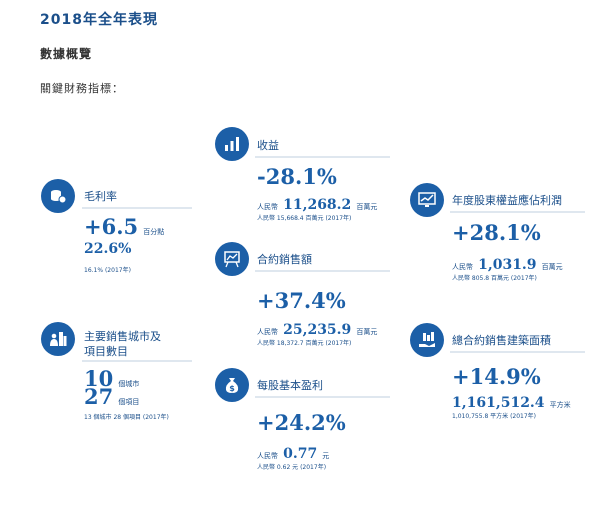 The image size is (600, 512). Describe the element at coordinates (58, 196) in the screenshot. I see `coins-icon` at that location.